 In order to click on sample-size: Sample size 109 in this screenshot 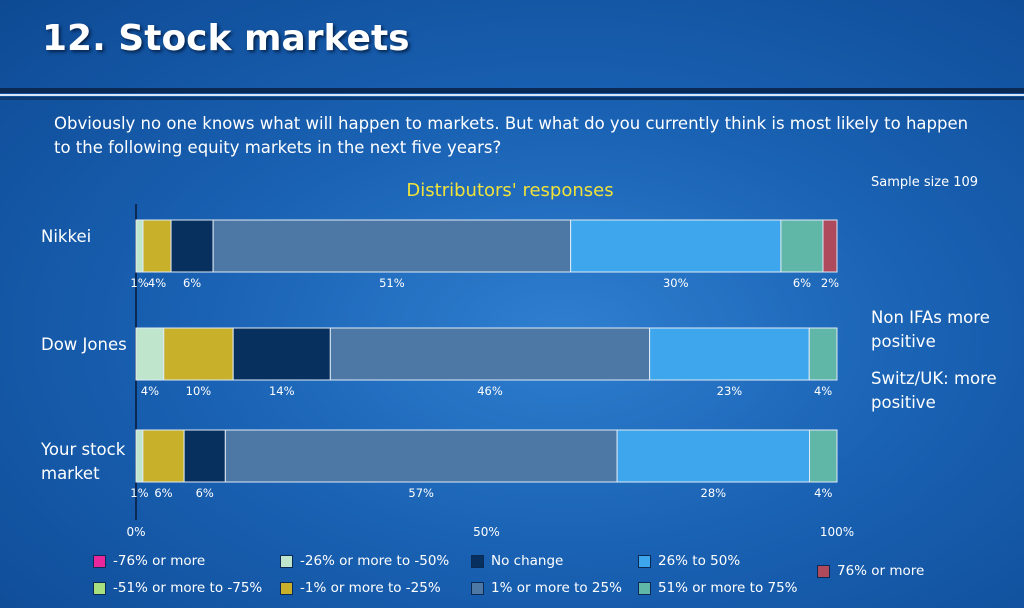, I will do `click(925, 182)`.